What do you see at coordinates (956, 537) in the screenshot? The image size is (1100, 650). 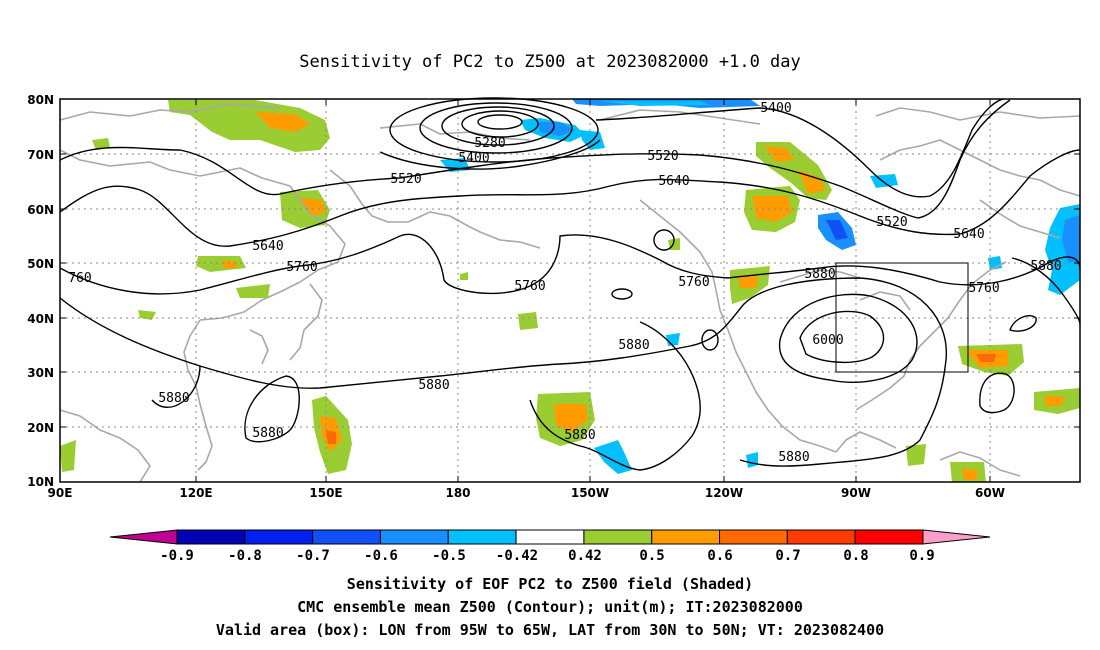 I see `colorbar-max-arrow` at bounding box center [956, 537].